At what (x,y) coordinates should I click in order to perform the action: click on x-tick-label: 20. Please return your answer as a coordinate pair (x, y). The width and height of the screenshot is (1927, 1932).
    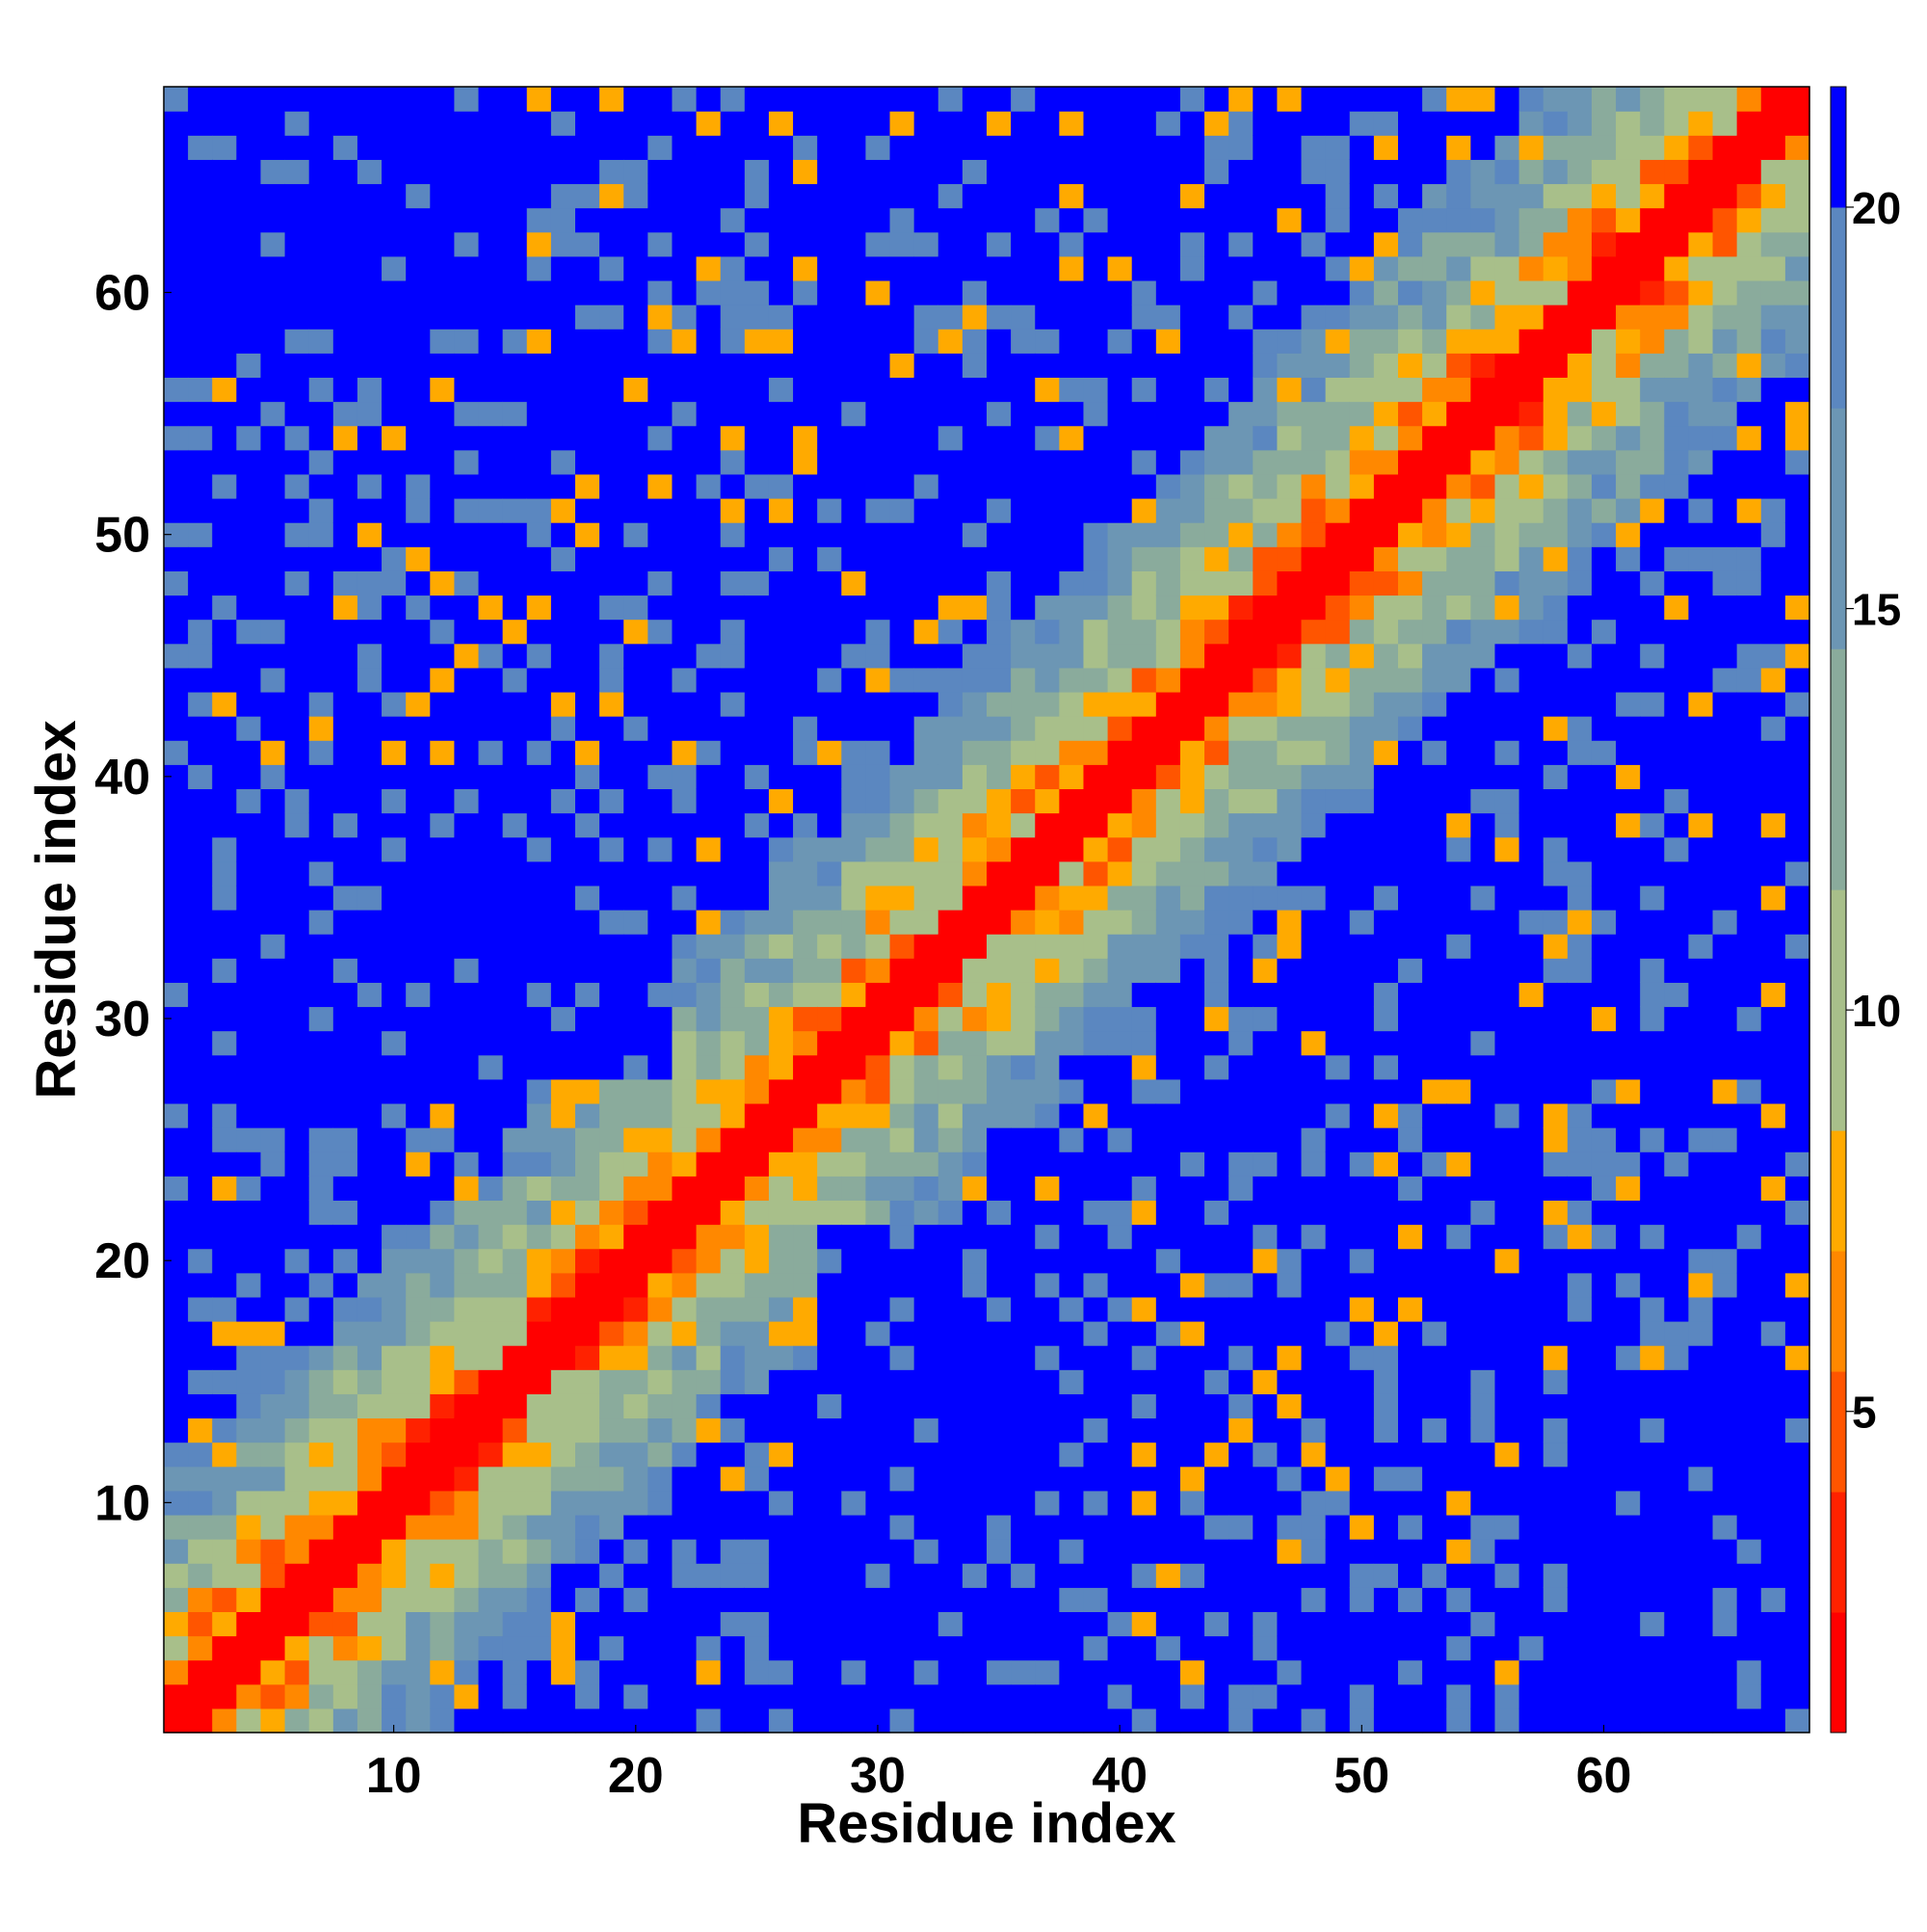
    Looking at the image, I should click on (636, 1776).